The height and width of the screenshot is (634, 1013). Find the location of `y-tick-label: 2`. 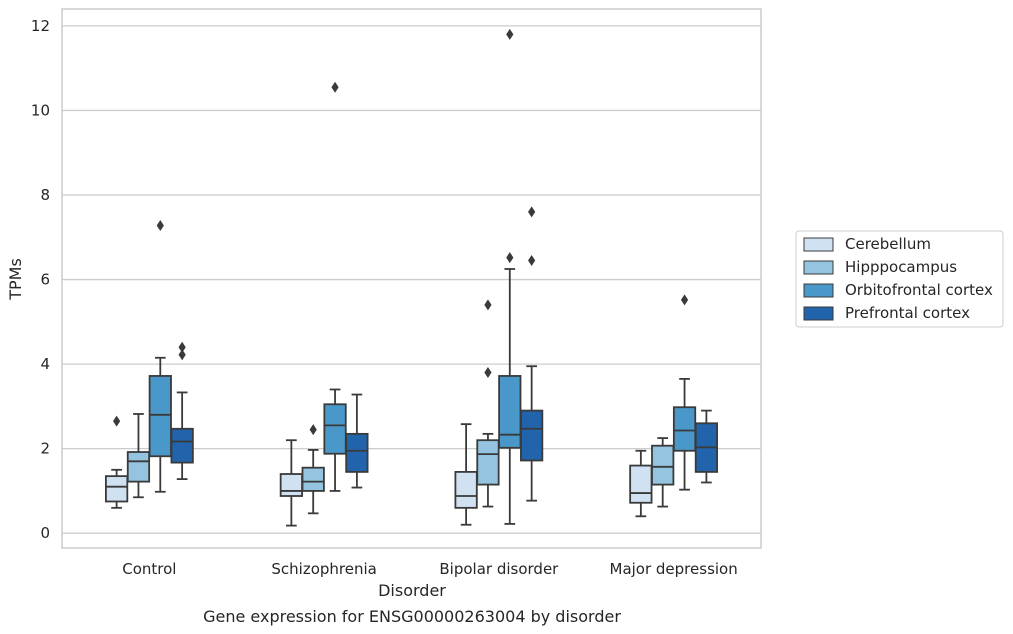

y-tick-label: 2 is located at coordinates (45, 449).